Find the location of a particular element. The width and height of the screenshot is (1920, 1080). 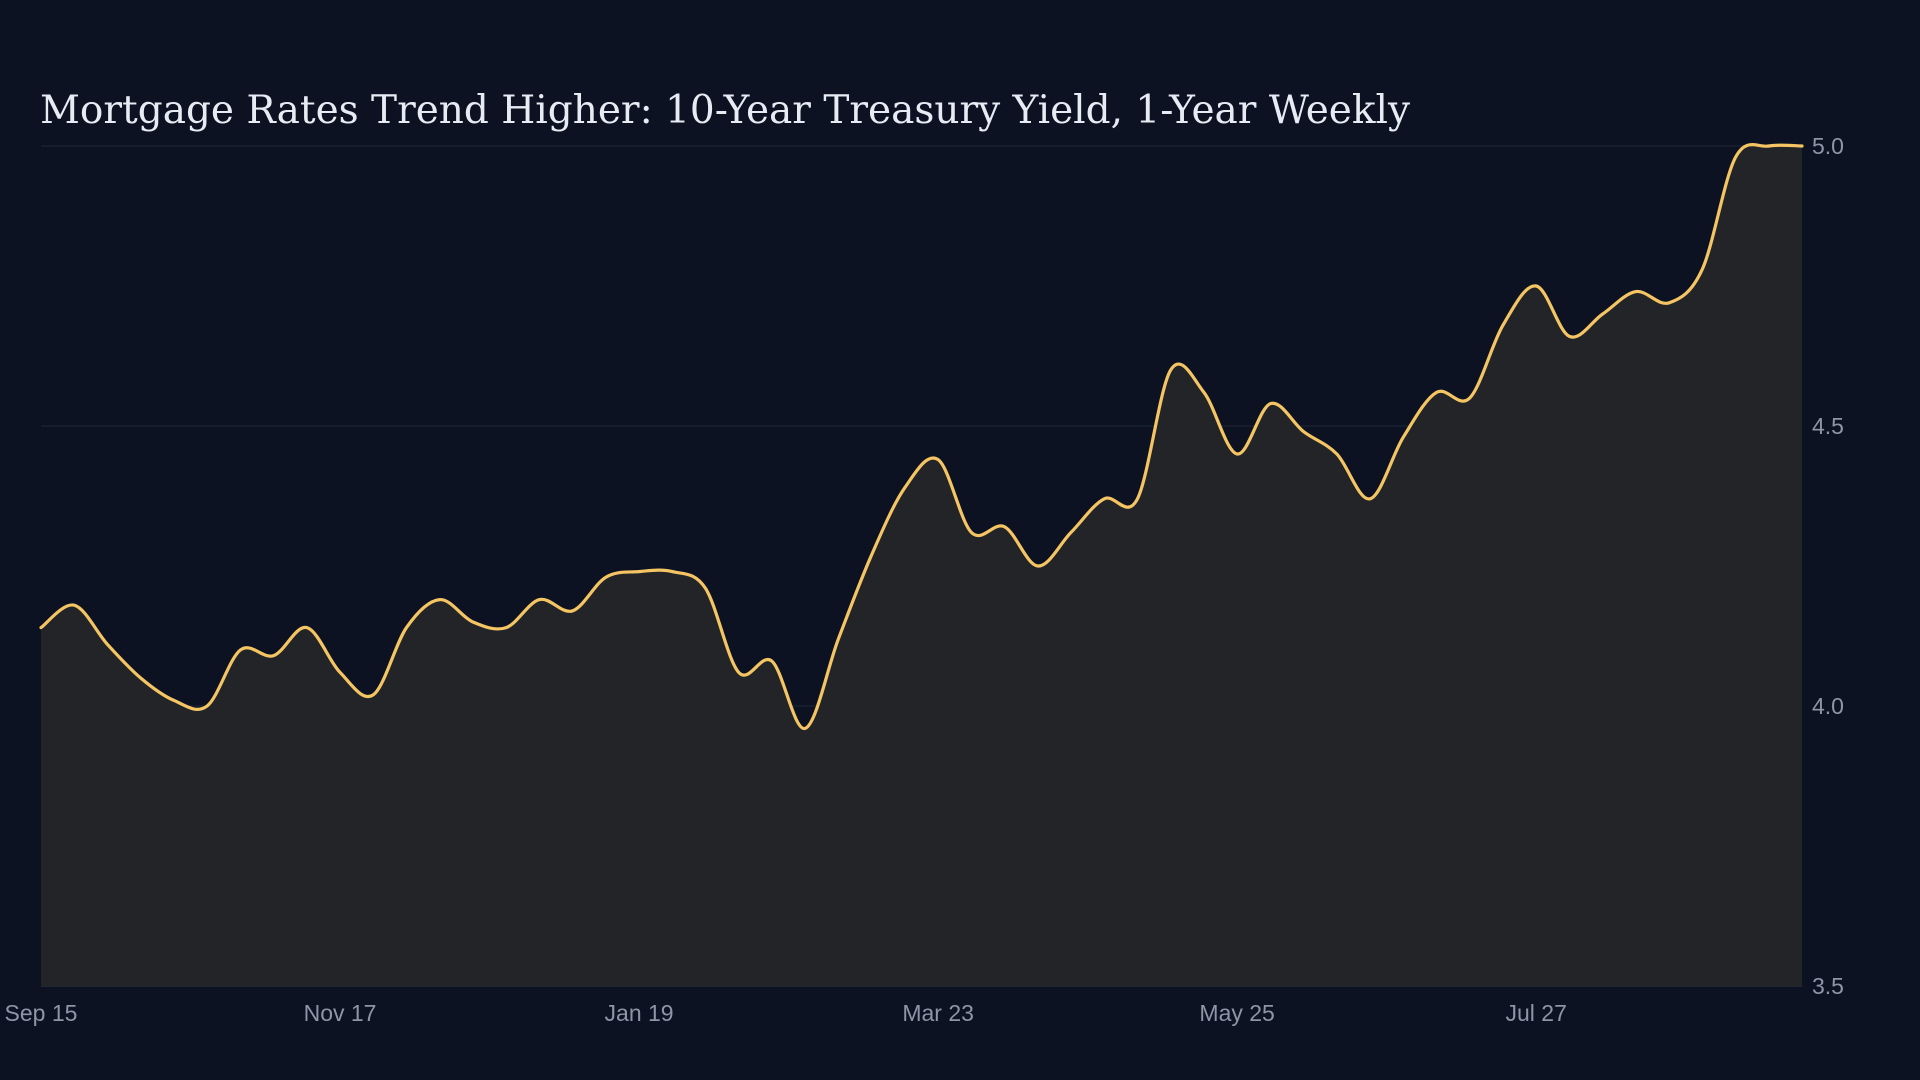

y-axis-ticks: 3.5 4.0 4.5 5.0 is located at coordinates (1828, 566).